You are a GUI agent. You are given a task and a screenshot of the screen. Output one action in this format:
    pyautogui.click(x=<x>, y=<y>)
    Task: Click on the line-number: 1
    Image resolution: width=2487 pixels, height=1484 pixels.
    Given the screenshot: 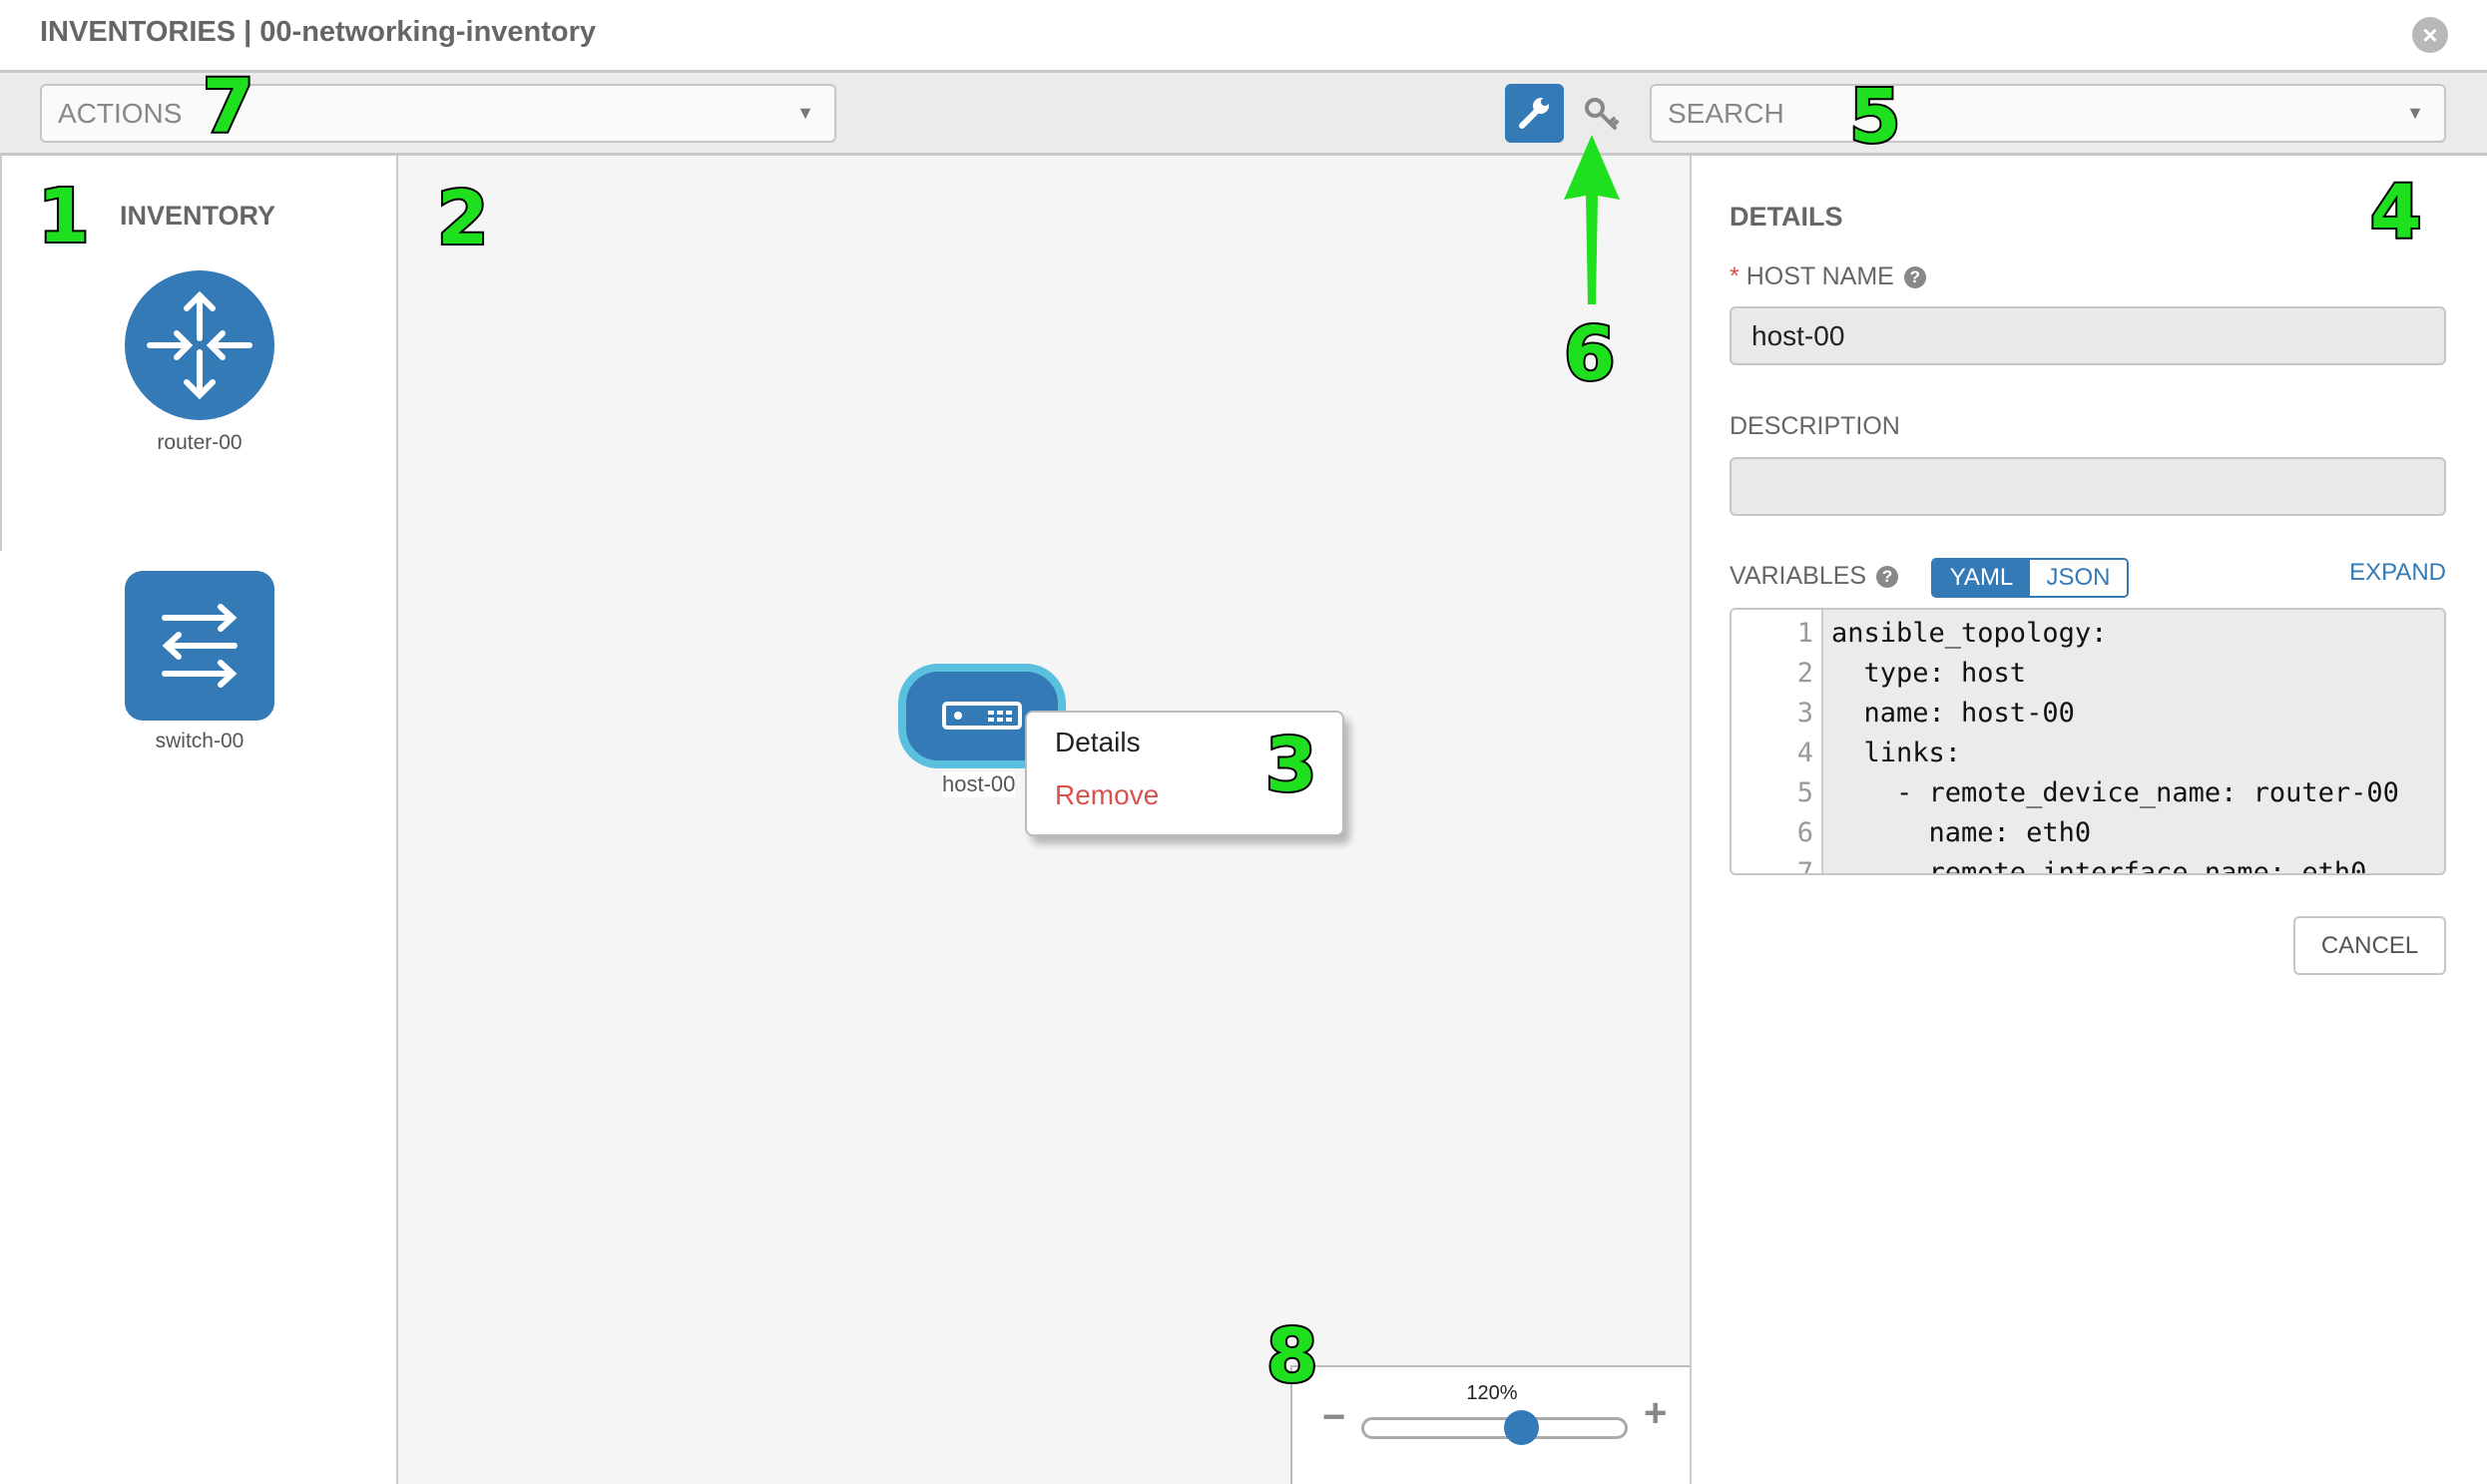 What is the action you would take?
    pyautogui.click(x=1804, y=633)
    